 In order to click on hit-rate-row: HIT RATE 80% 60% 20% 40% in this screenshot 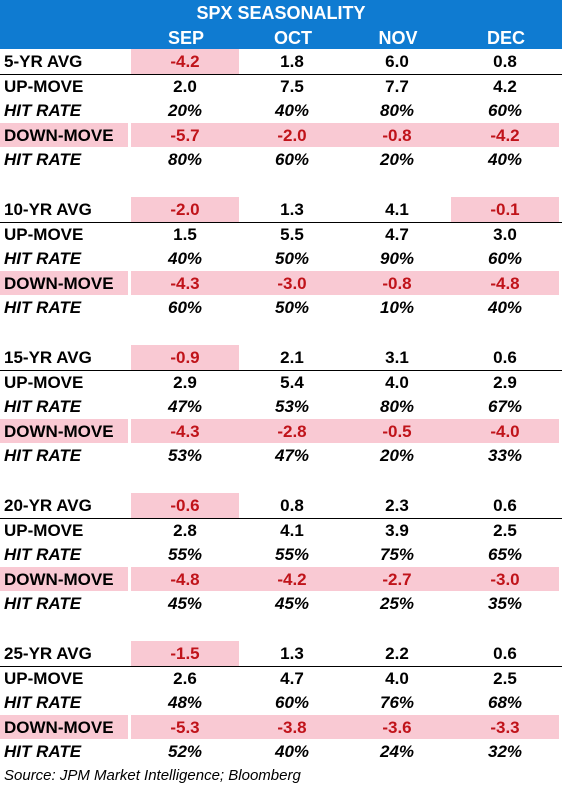, I will do `click(281, 159)`.